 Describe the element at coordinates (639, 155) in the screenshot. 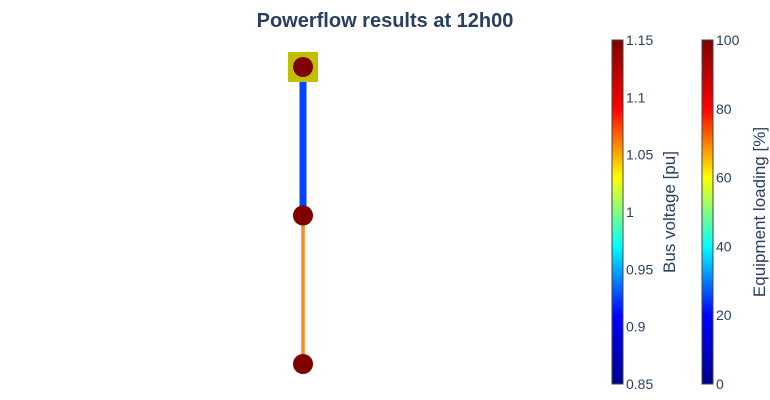

I see `colorbar-0-tick-label: 1.05` at that location.